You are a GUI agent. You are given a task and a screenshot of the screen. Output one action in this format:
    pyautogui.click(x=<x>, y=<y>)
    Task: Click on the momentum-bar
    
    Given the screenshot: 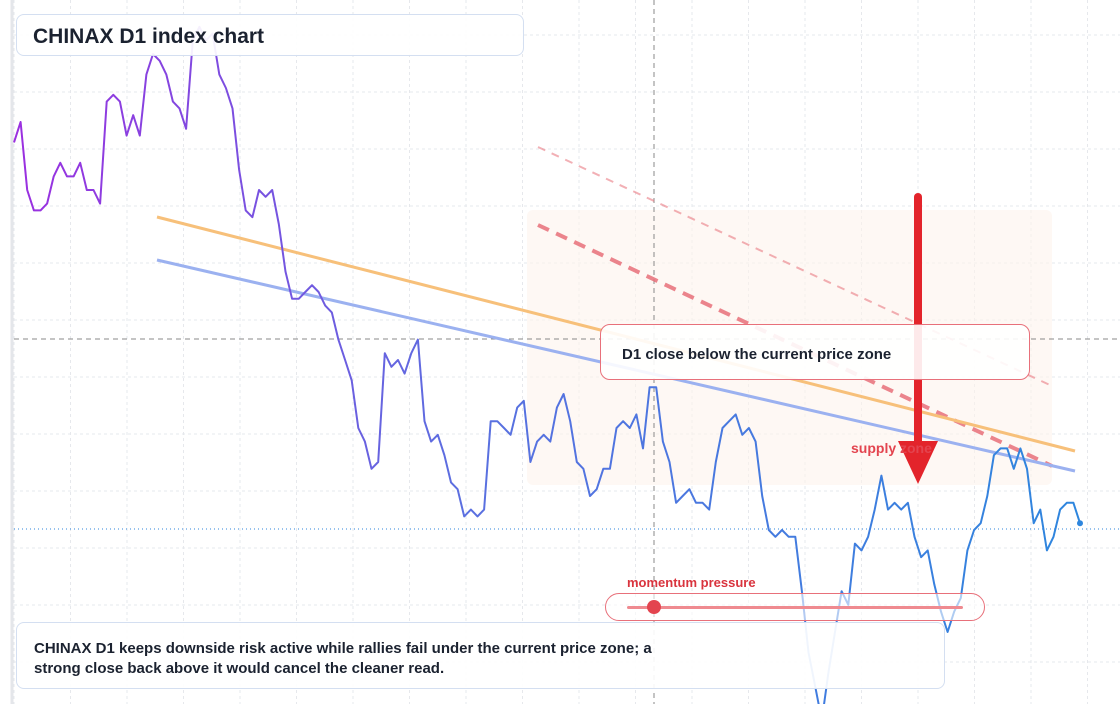 What is the action you would take?
    pyautogui.click(x=795, y=607)
    